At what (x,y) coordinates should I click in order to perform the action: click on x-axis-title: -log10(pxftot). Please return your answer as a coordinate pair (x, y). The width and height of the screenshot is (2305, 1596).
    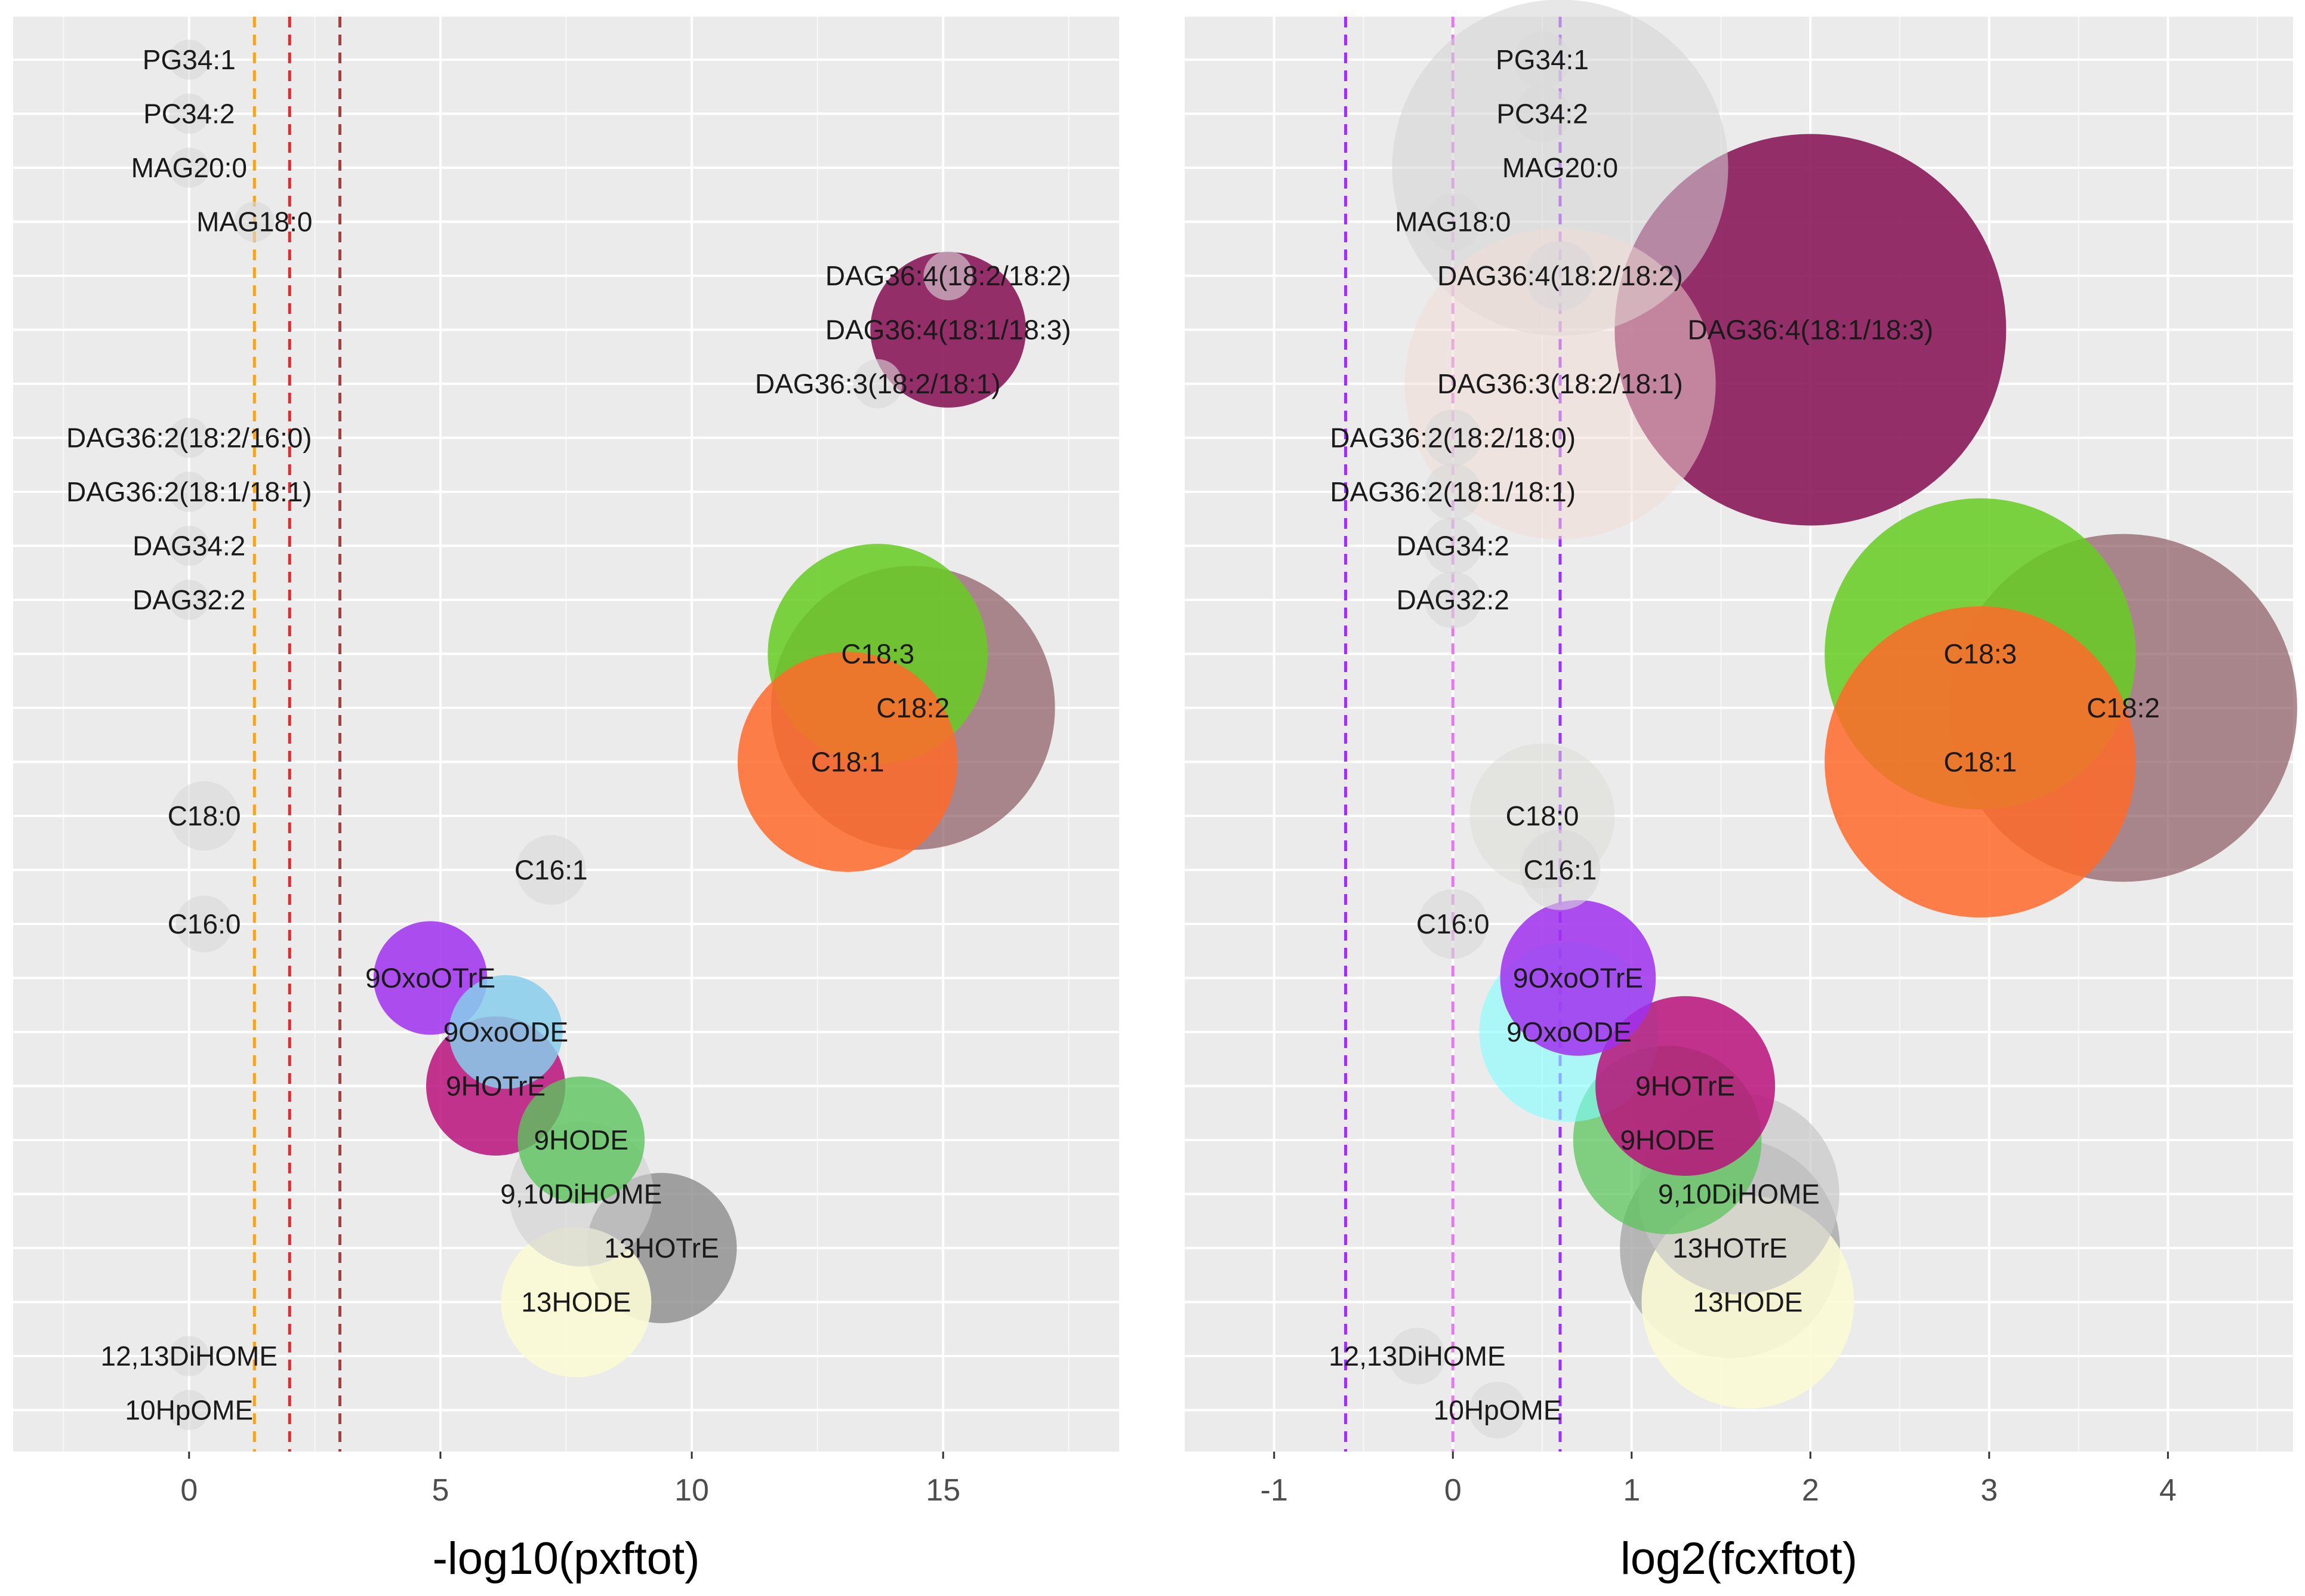
    Looking at the image, I should click on (566, 1558).